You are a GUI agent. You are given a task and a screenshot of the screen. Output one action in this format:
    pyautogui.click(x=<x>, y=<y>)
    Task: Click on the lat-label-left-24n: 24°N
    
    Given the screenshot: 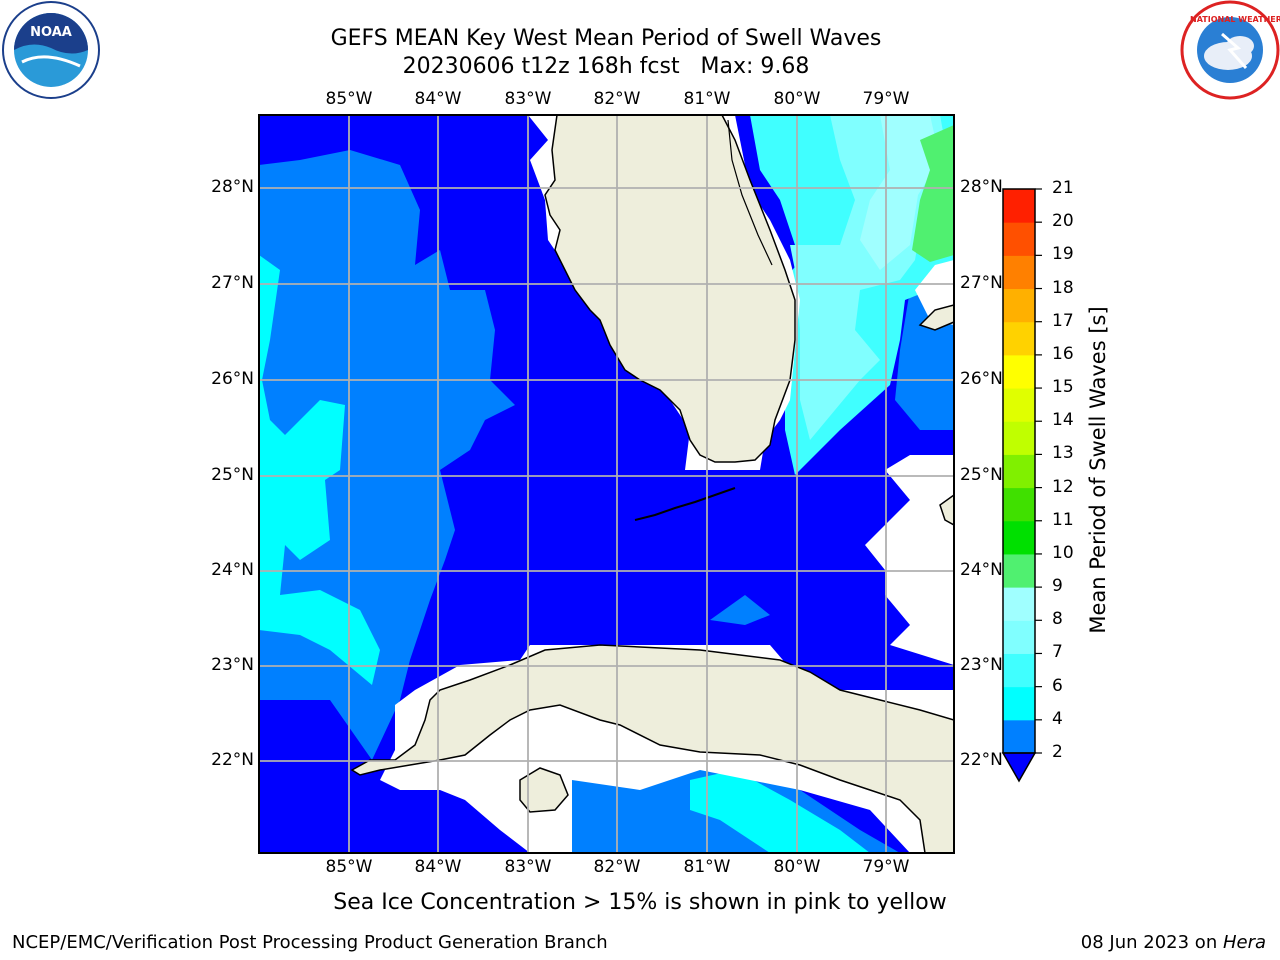 What is the action you would take?
    pyautogui.click(x=232, y=570)
    